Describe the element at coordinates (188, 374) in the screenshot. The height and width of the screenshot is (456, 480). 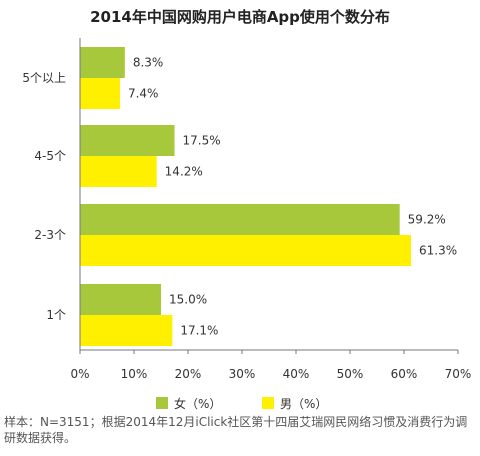
I see `x-tick-label: 20%` at that location.